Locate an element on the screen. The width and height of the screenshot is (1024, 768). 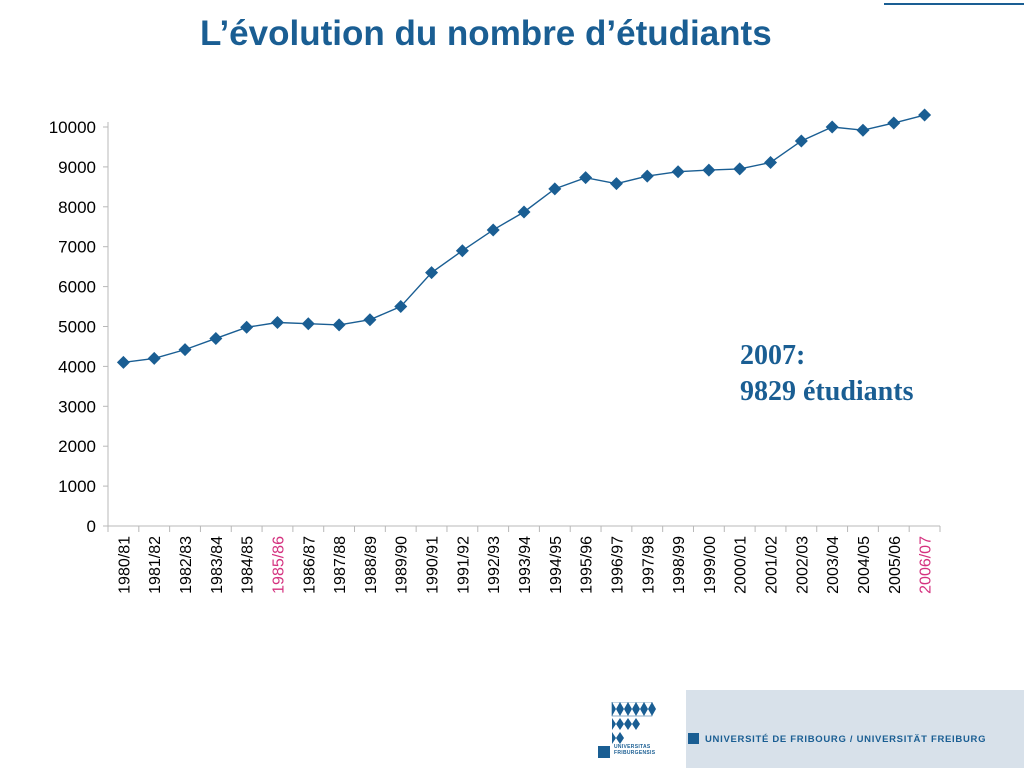
x-tick-label: 2006/07 is located at coordinates (926, 565).